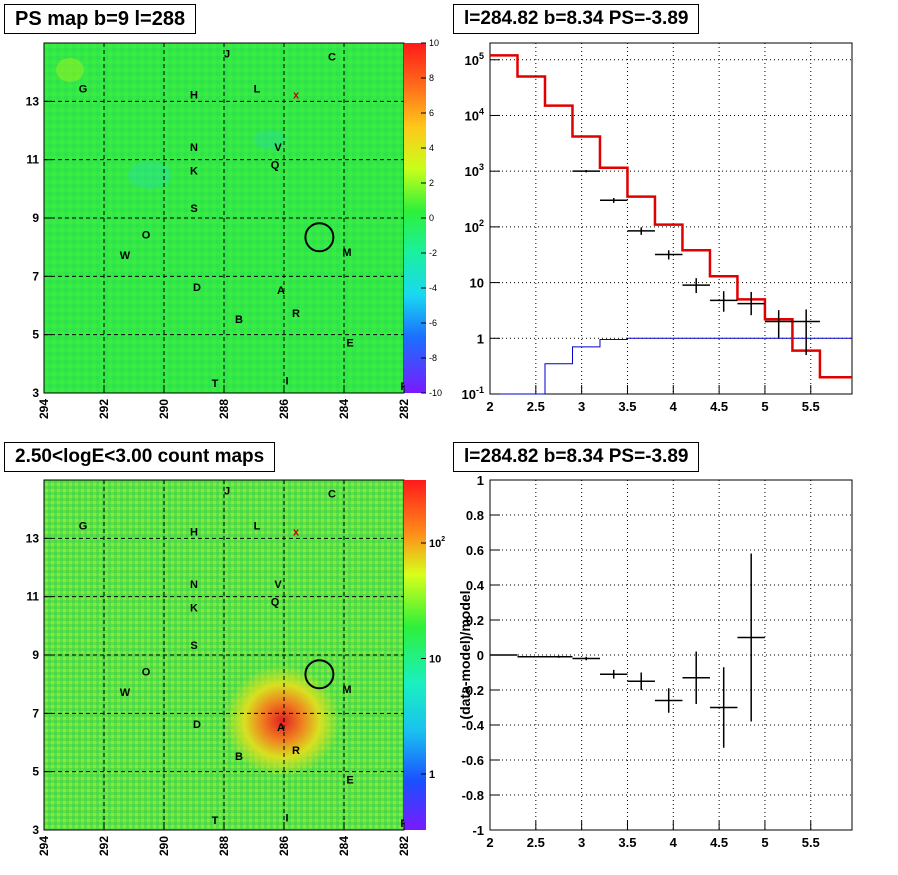  What do you see at coordinates (431, 113) in the screenshot?
I see `colorbar-tick-label: 6` at bounding box center [431, 113].